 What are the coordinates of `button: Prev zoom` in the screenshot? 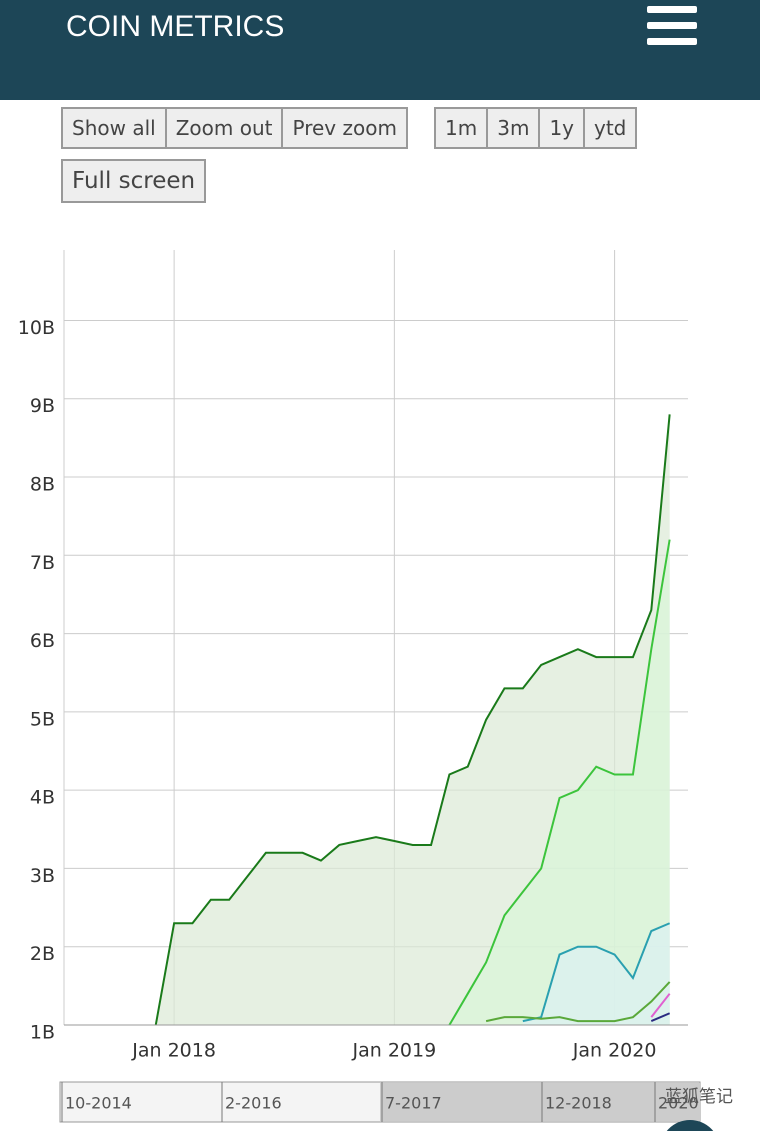 It's located at (344, 128).